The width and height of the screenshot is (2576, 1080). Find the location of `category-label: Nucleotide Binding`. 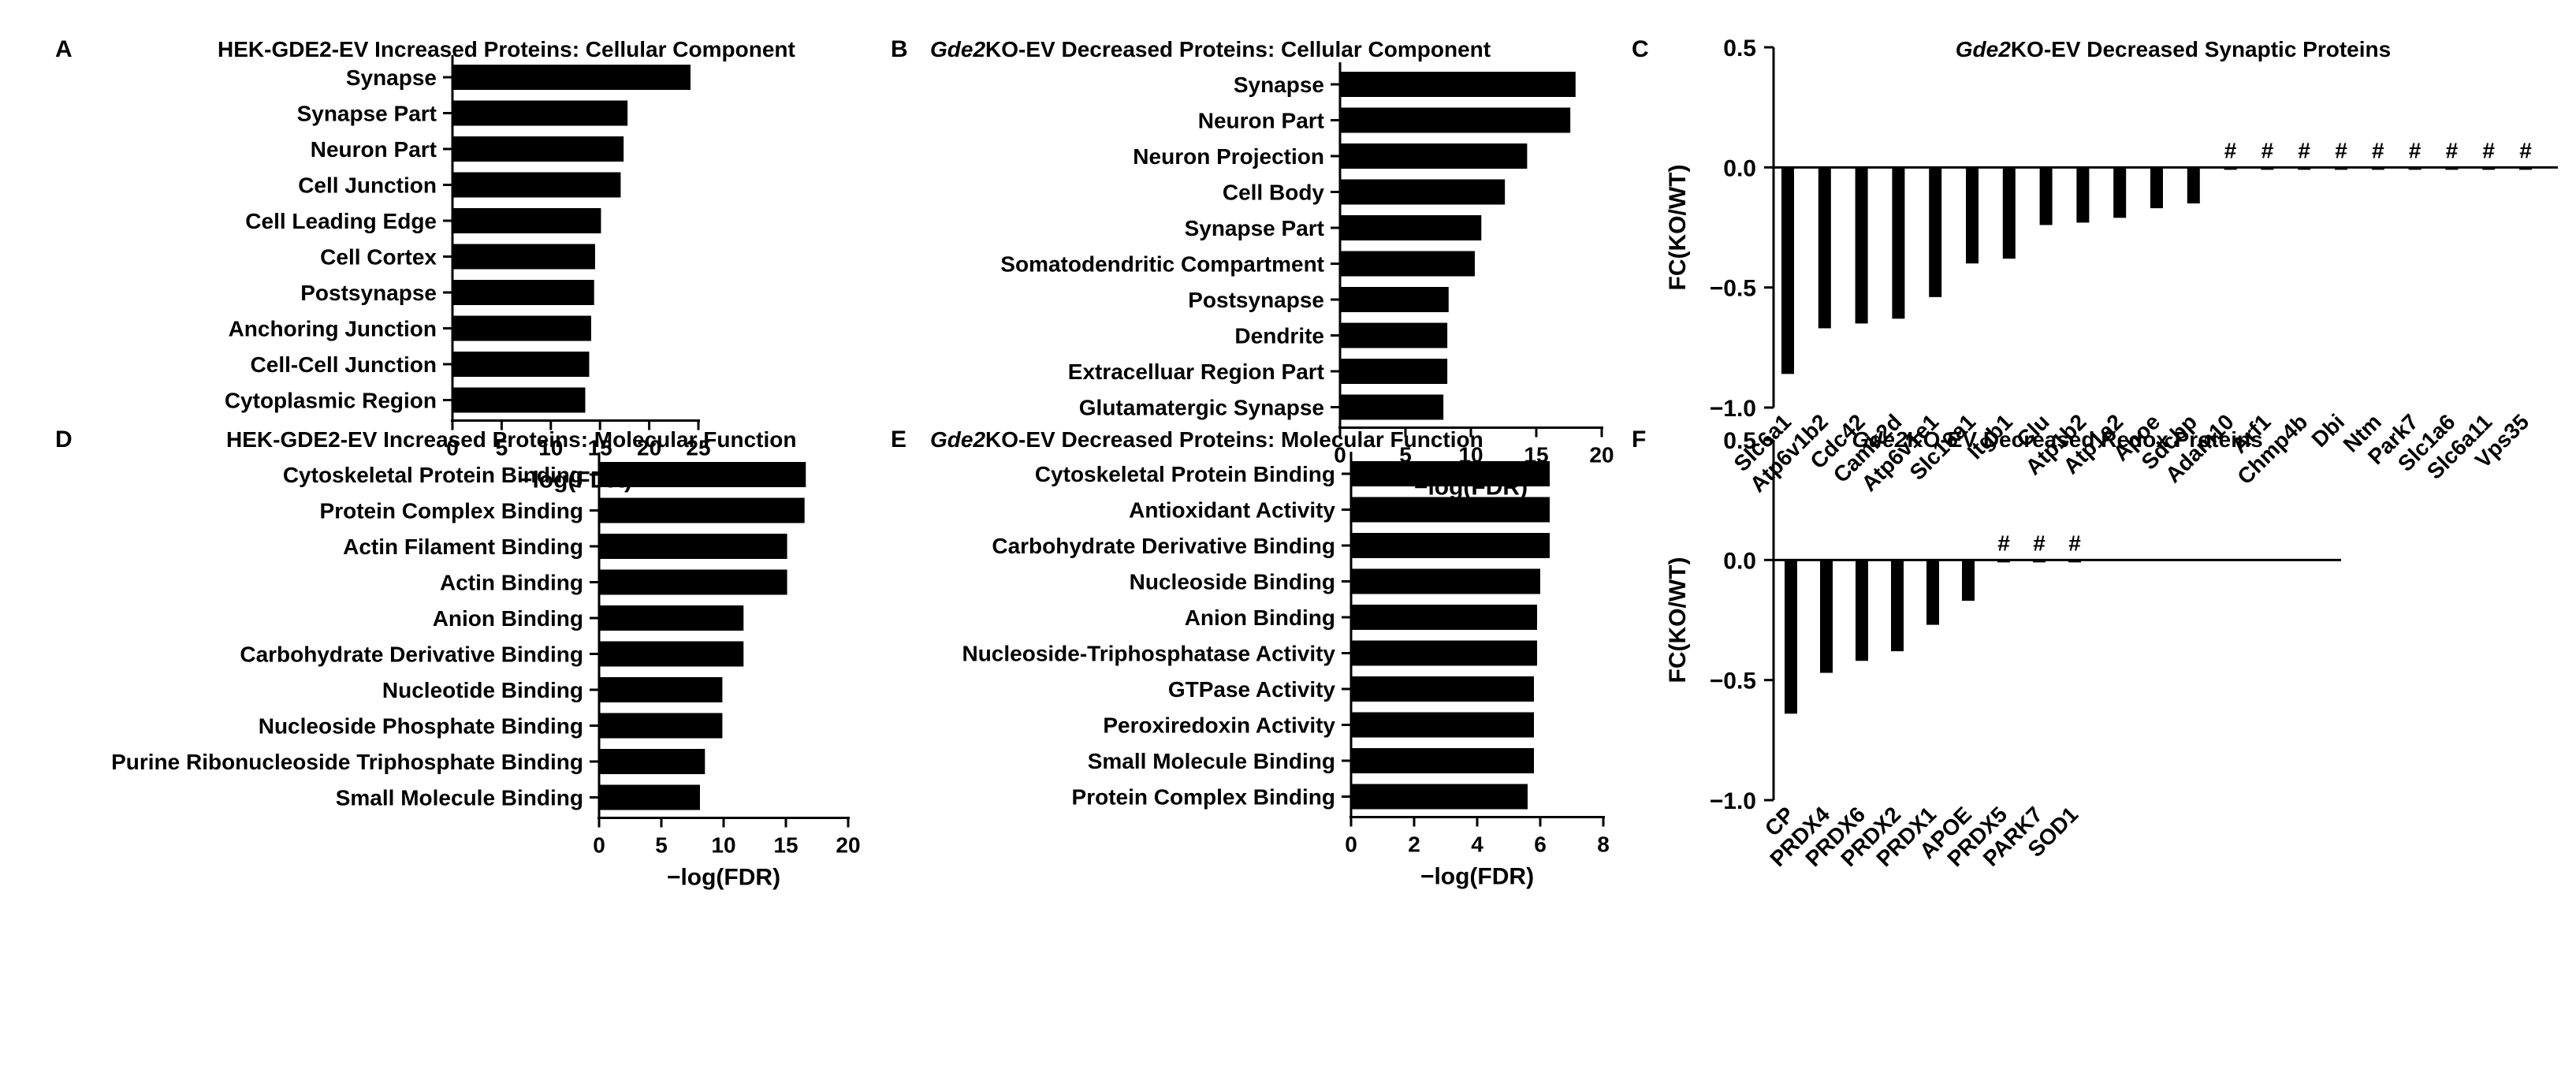

category-label: Nucleotide Binding is located at coordinates (482, 690).